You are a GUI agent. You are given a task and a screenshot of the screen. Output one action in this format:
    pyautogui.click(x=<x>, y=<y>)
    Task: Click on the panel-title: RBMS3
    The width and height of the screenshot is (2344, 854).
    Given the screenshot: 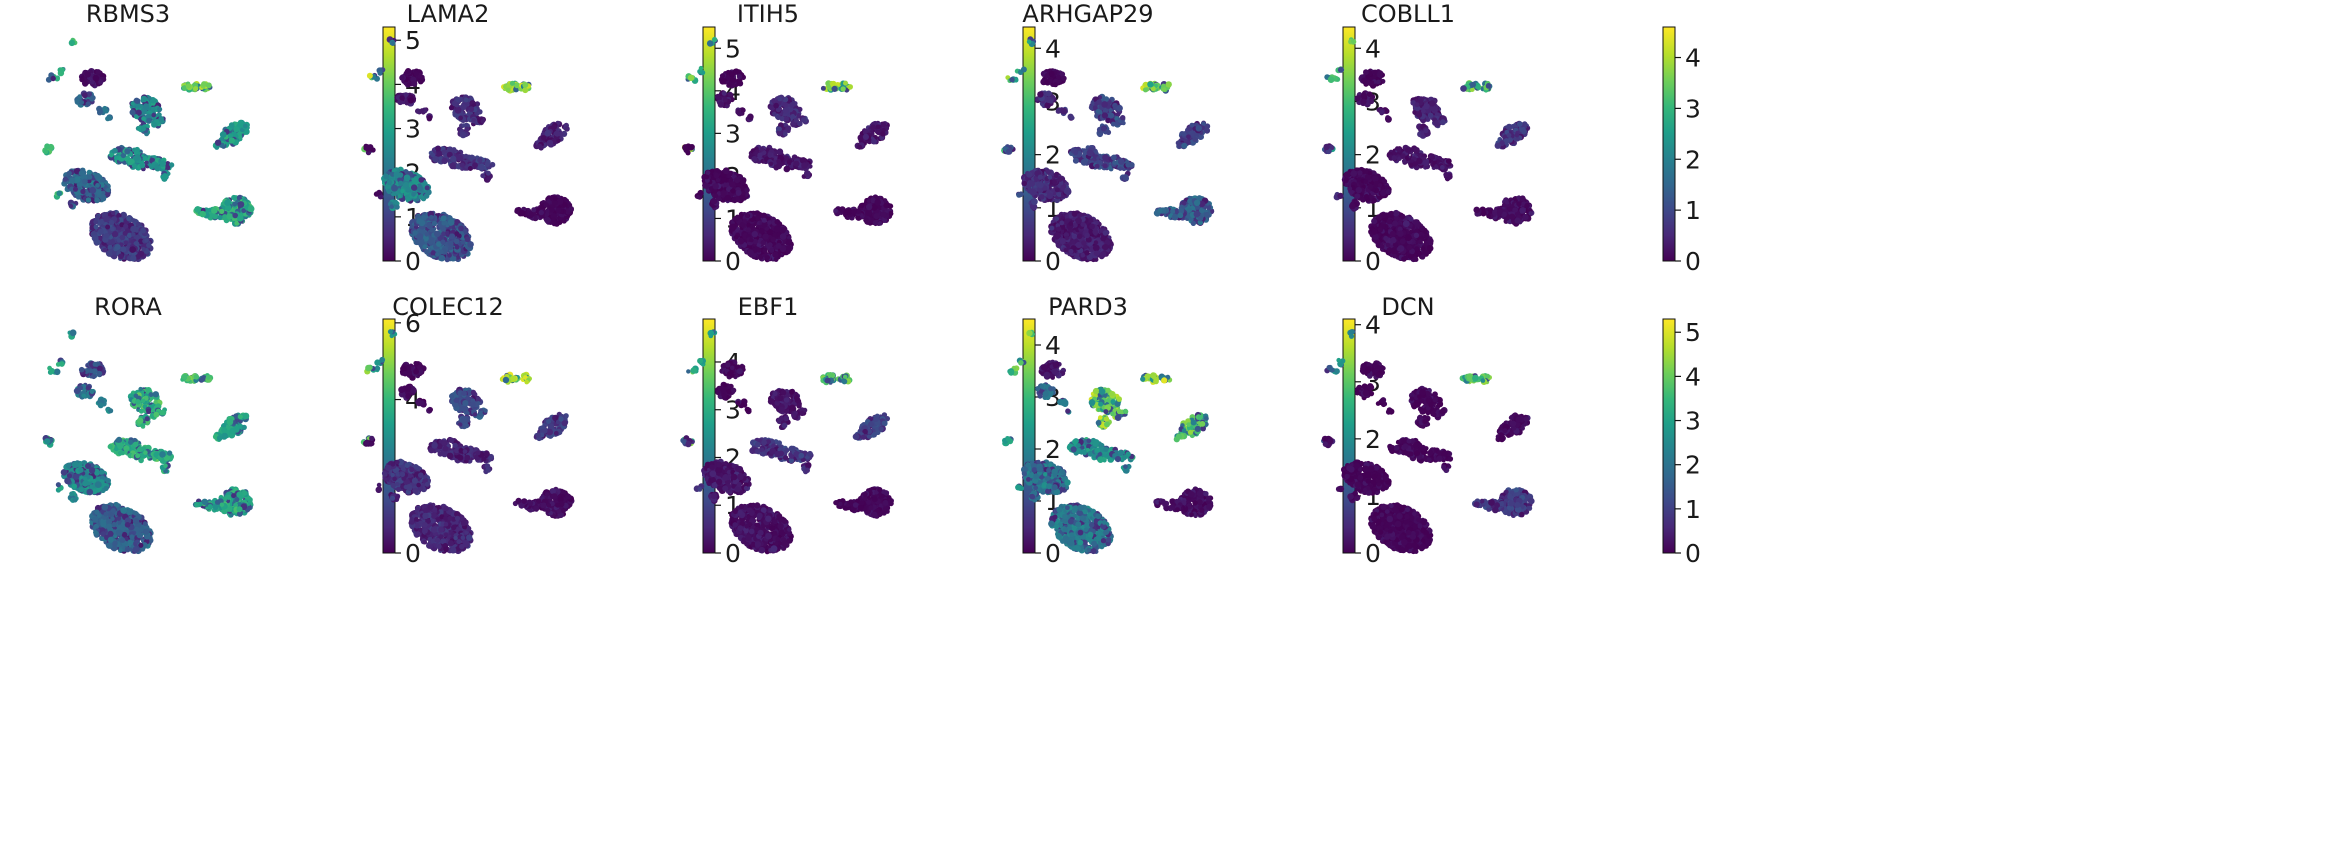 What is the action you would take?
    pyautogui.click(x=128, y=14)
    